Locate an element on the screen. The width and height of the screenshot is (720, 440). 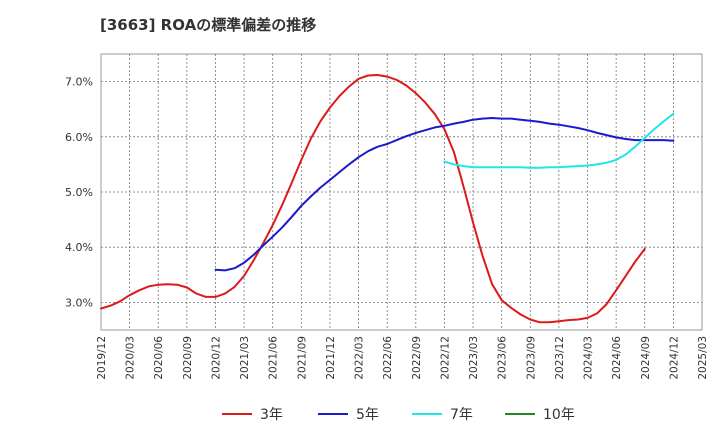
x-tick-label: 2022/09 is located at coordinates (417, 358).